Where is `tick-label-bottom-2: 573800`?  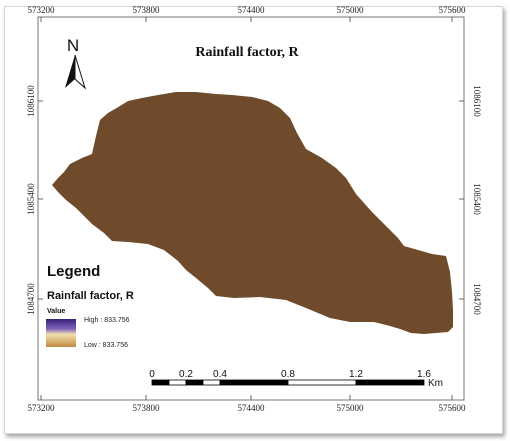
tick-label-bottom-2: 573800 is located at coordinates (147, 408).